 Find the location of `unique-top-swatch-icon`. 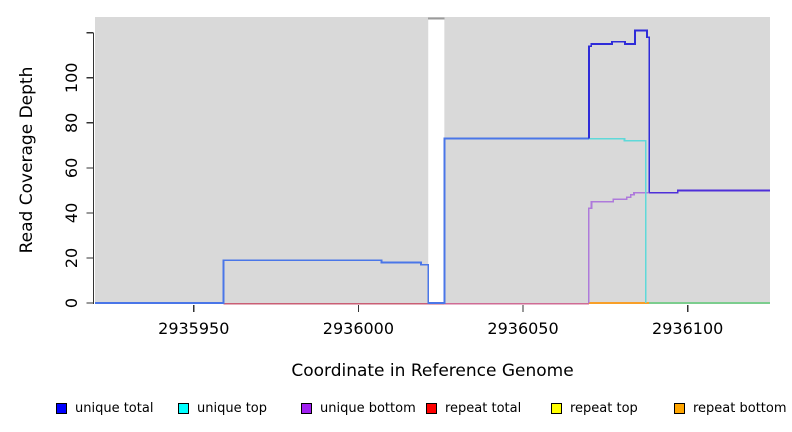

unique-top-swatch-icon is located at coordinates (183, 408).